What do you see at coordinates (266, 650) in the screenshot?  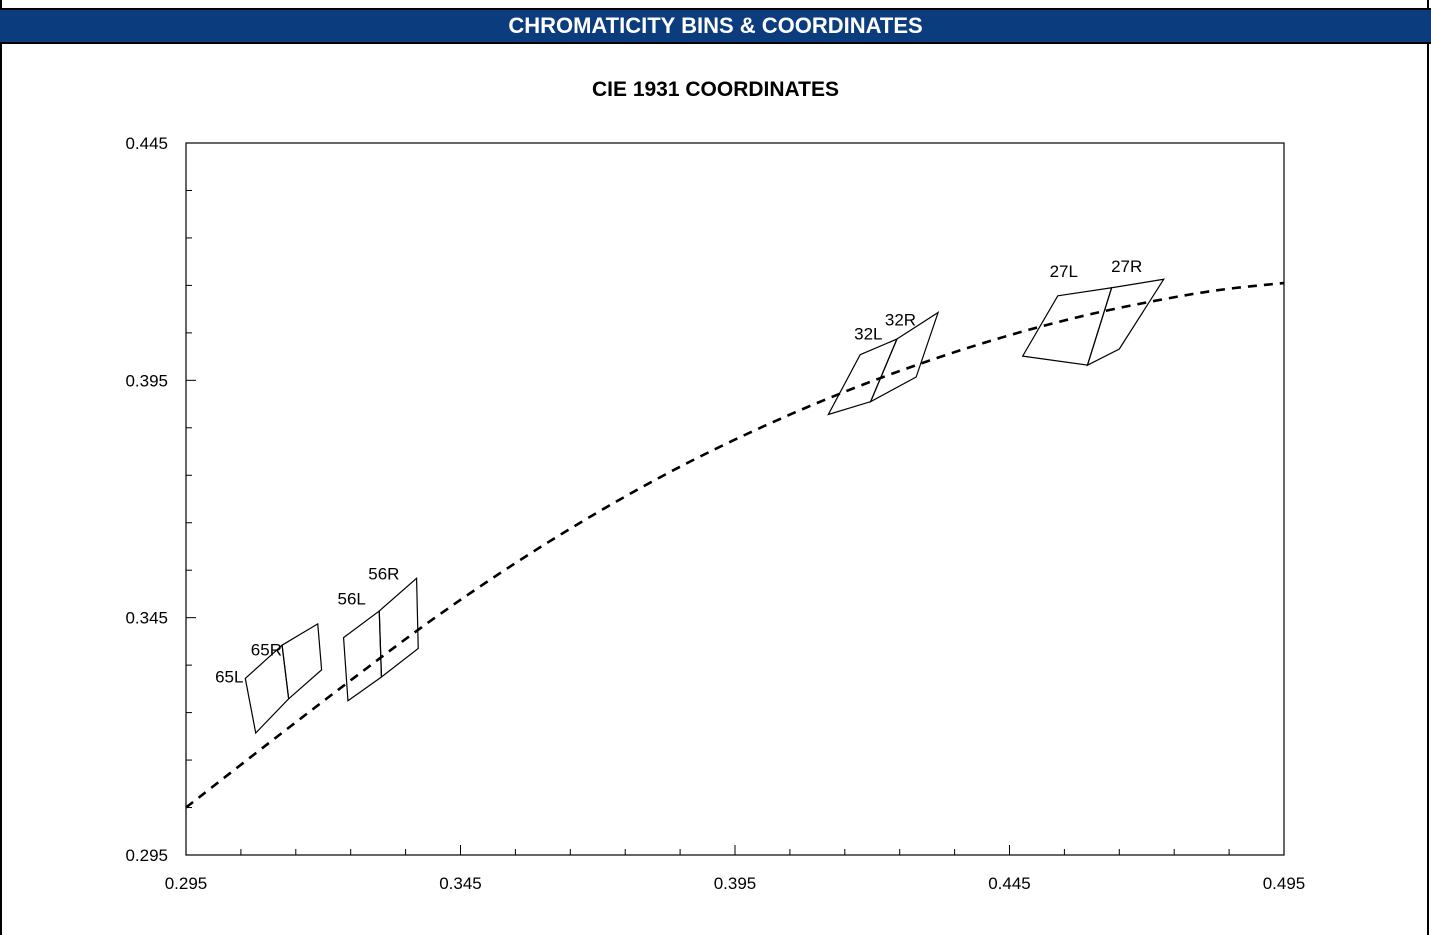 I see `bin-label: 65R` at bounding box center [266, 650].